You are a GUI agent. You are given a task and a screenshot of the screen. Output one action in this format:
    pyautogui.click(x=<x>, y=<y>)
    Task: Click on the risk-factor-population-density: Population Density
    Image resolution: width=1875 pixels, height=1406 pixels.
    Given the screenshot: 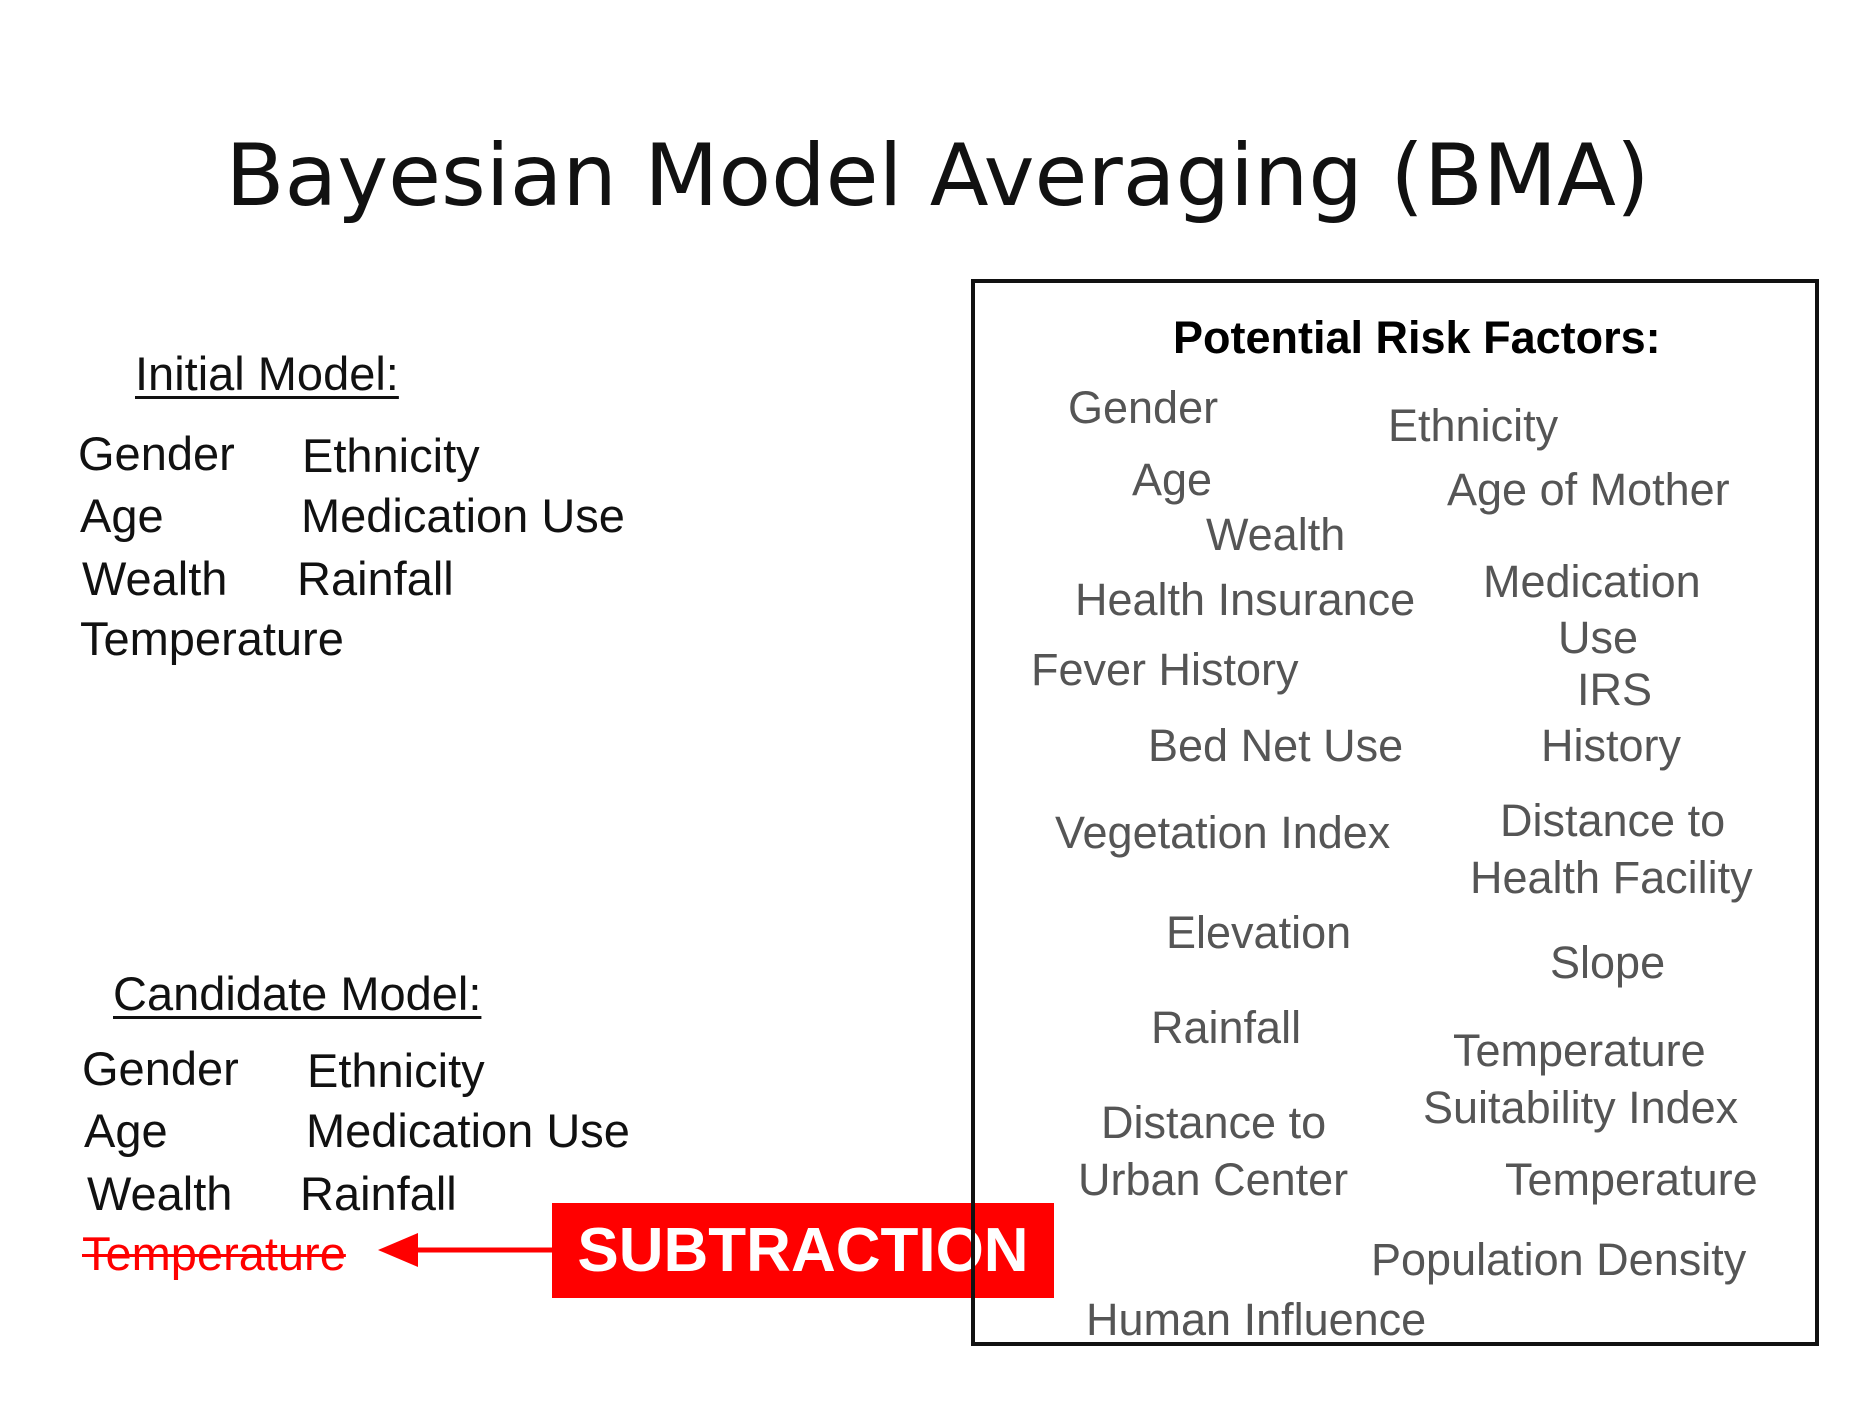 What is the action you would take?
    pyautogui.click(x=1559, y=1259)
    